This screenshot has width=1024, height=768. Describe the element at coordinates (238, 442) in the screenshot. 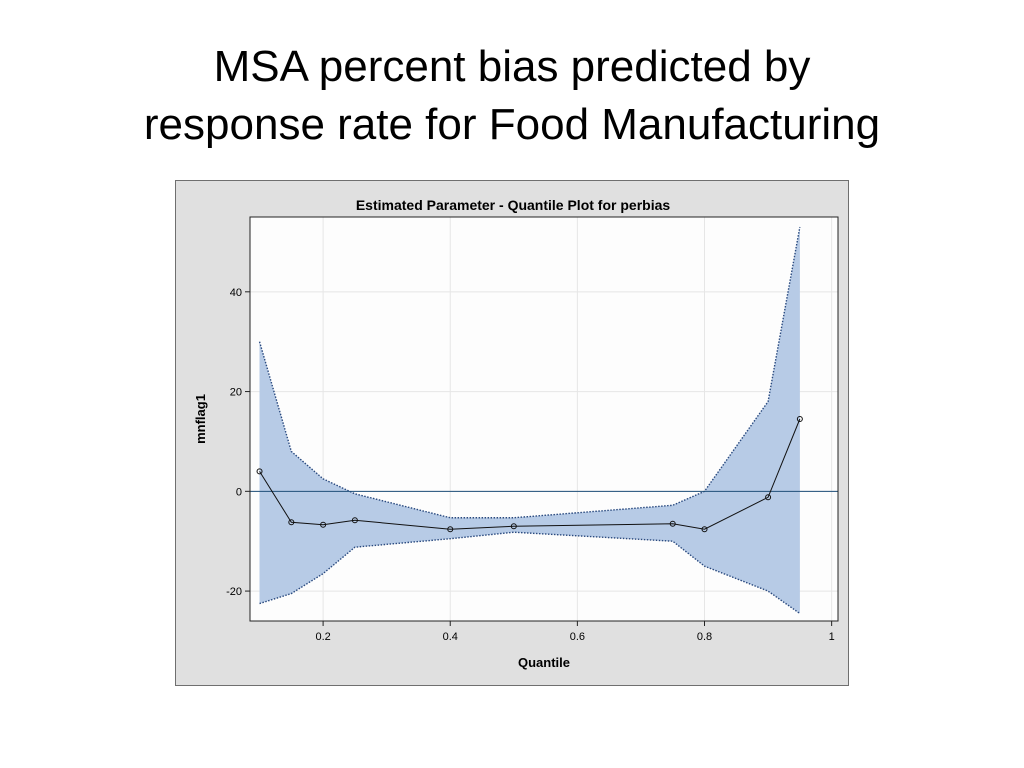

I see `y-axis-ticks: -20 0 20 40` at that location.